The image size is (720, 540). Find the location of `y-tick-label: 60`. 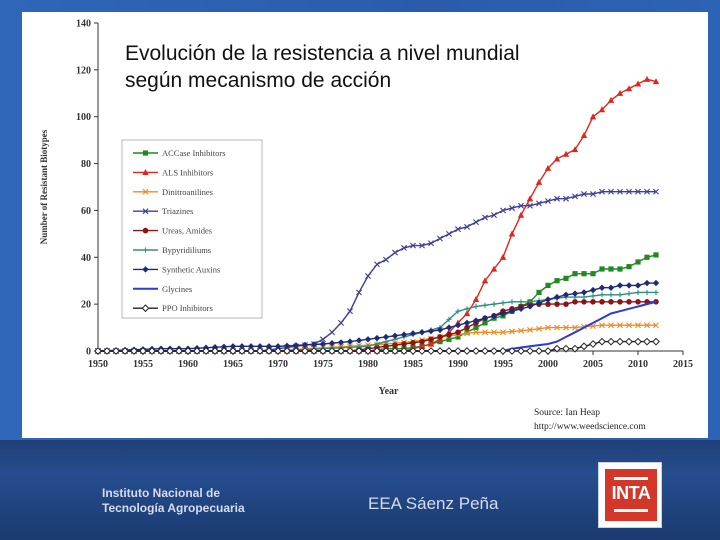

y-tick-label: 60 is located at coordinates (86, 211).